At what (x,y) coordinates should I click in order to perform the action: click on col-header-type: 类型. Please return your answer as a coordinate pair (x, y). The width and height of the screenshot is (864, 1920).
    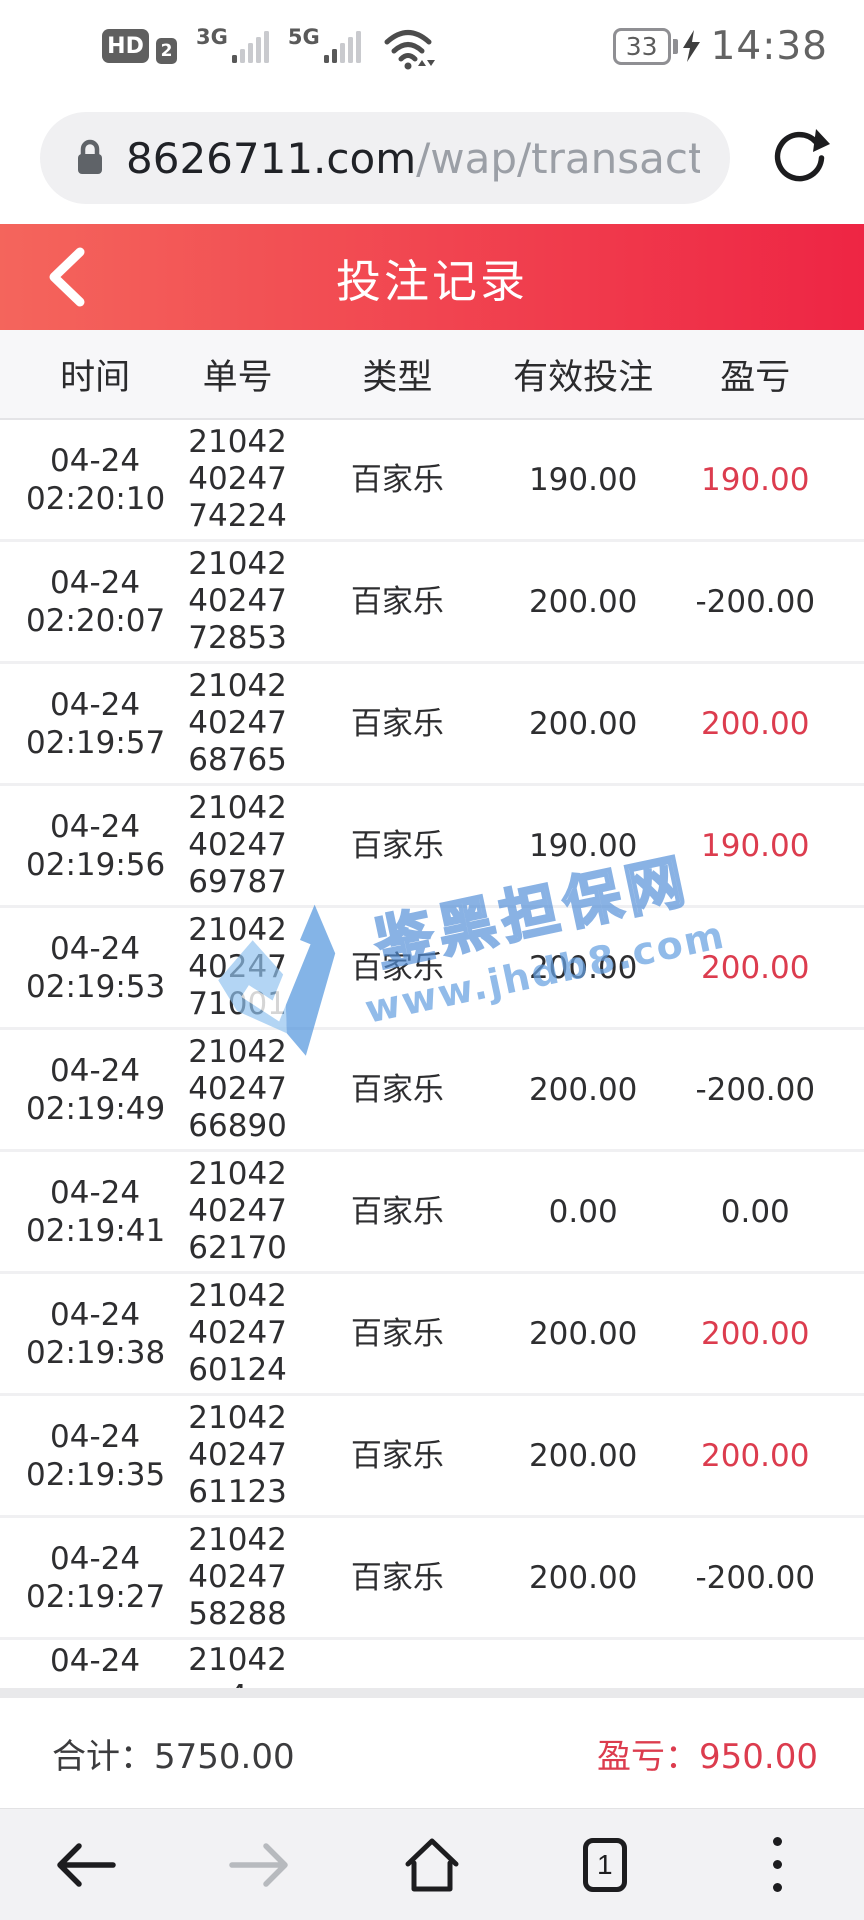
    Looking at the image, I should click on (397, 377).